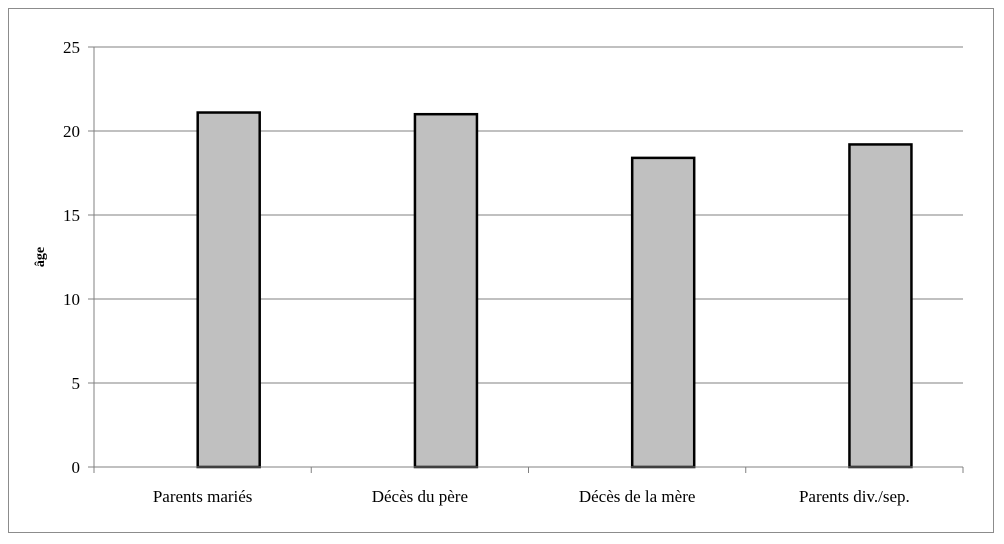 The width and height of the screenshot is (1004, 544). Describe the element at coordinates (203, 496) in the screenshot. I see `x-tick-label: Parents mariés` at that location.